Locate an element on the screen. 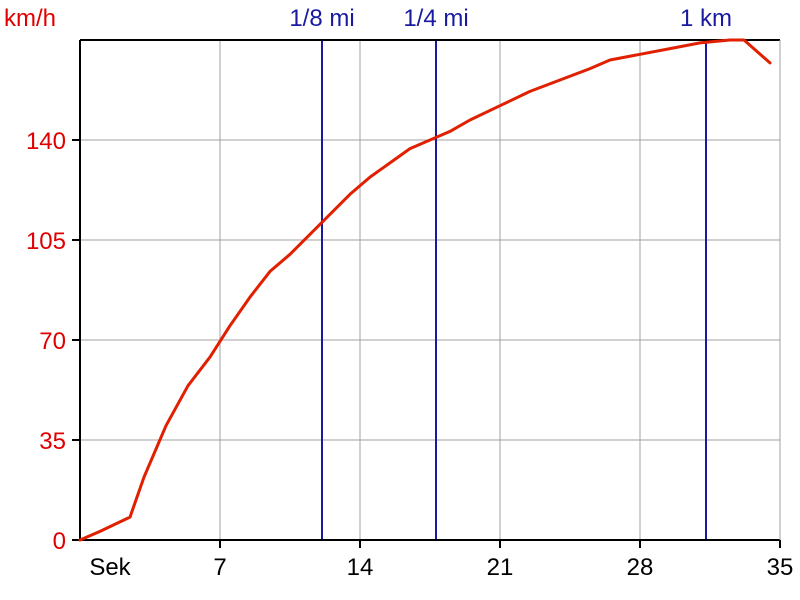 This screenshot has width=800, height=600. y-unit-label: km/h is located at coordinates (30, 18).